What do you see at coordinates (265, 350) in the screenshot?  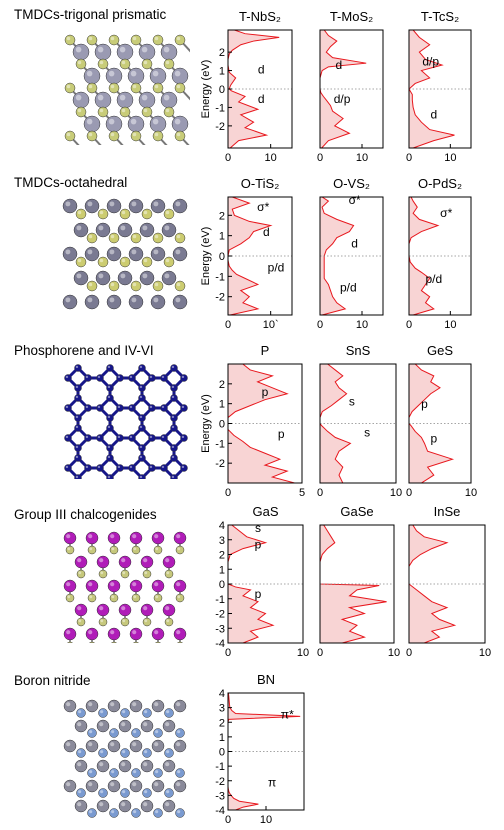 I see `chart-title: P` at bounding box center [265, 350].